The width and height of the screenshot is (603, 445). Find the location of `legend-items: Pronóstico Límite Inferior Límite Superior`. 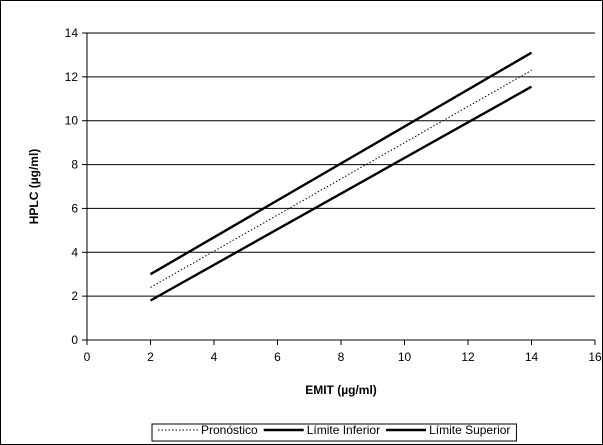

legend-items: Pronóstico Límite Inferior Límite Superior is located at coordinates (334, 430).